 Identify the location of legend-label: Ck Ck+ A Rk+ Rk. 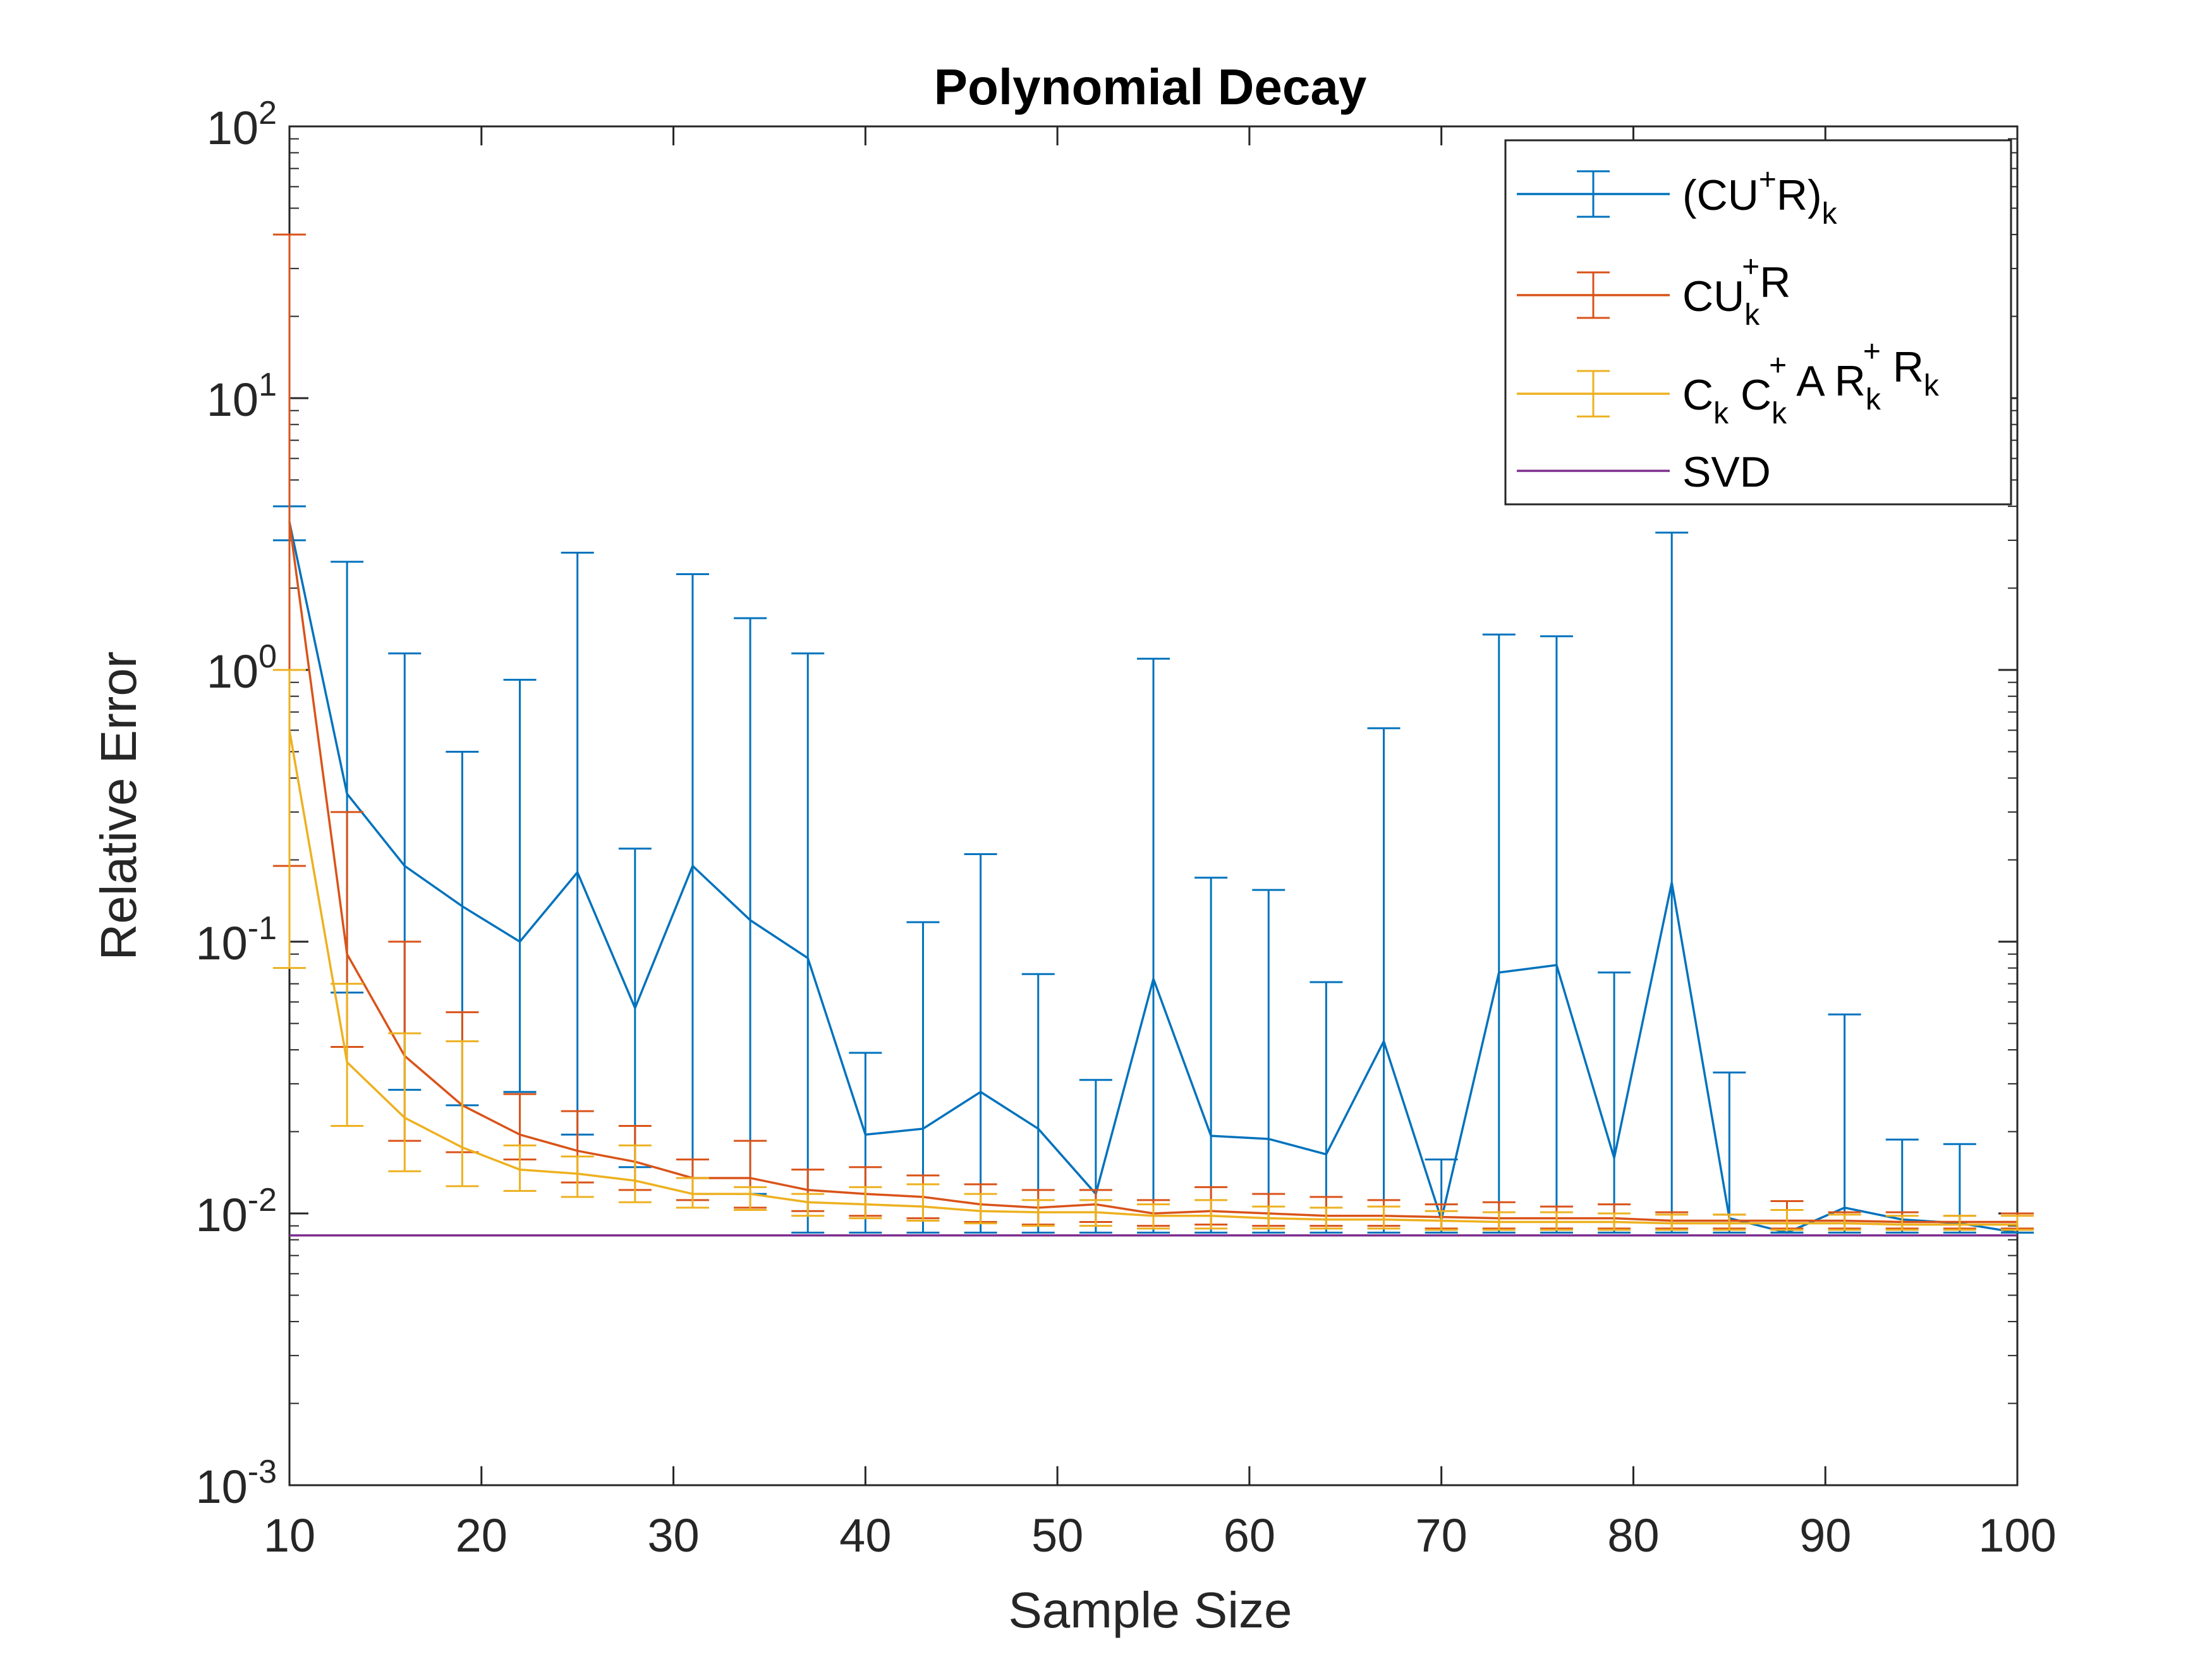
(1811, 383).